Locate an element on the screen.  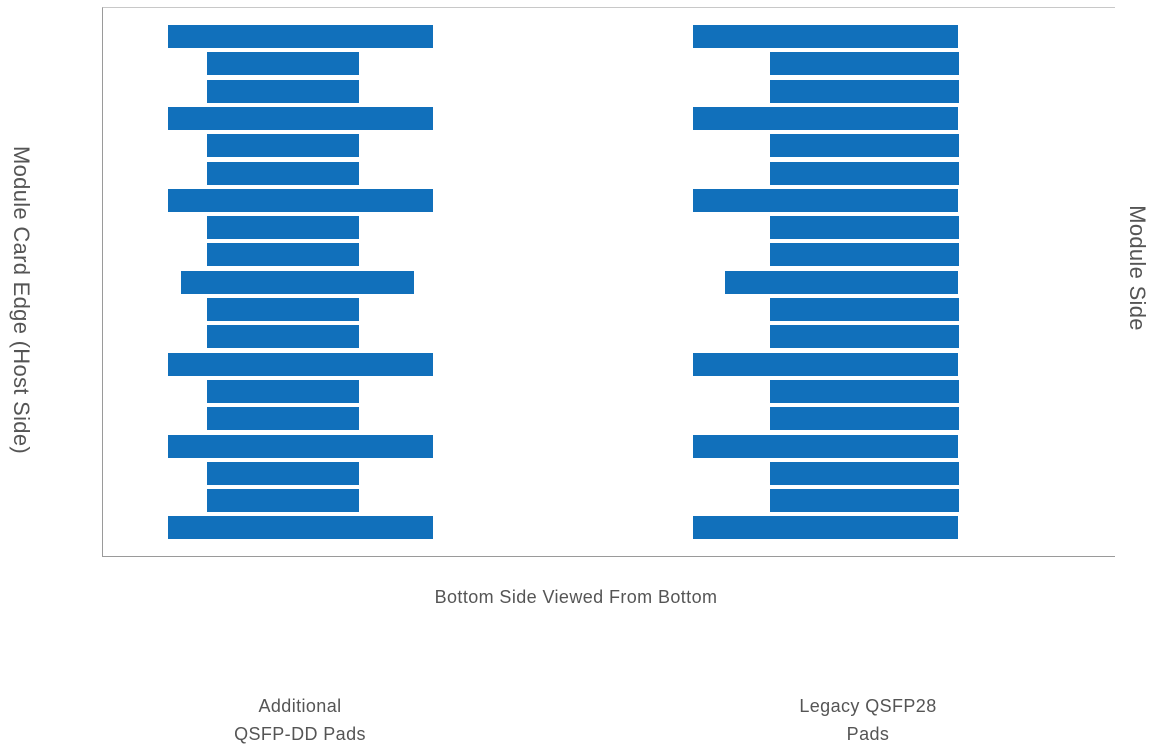
legacy-pads-caption-line1: Legacy QSFP28 is located at coordinates (868, 706).